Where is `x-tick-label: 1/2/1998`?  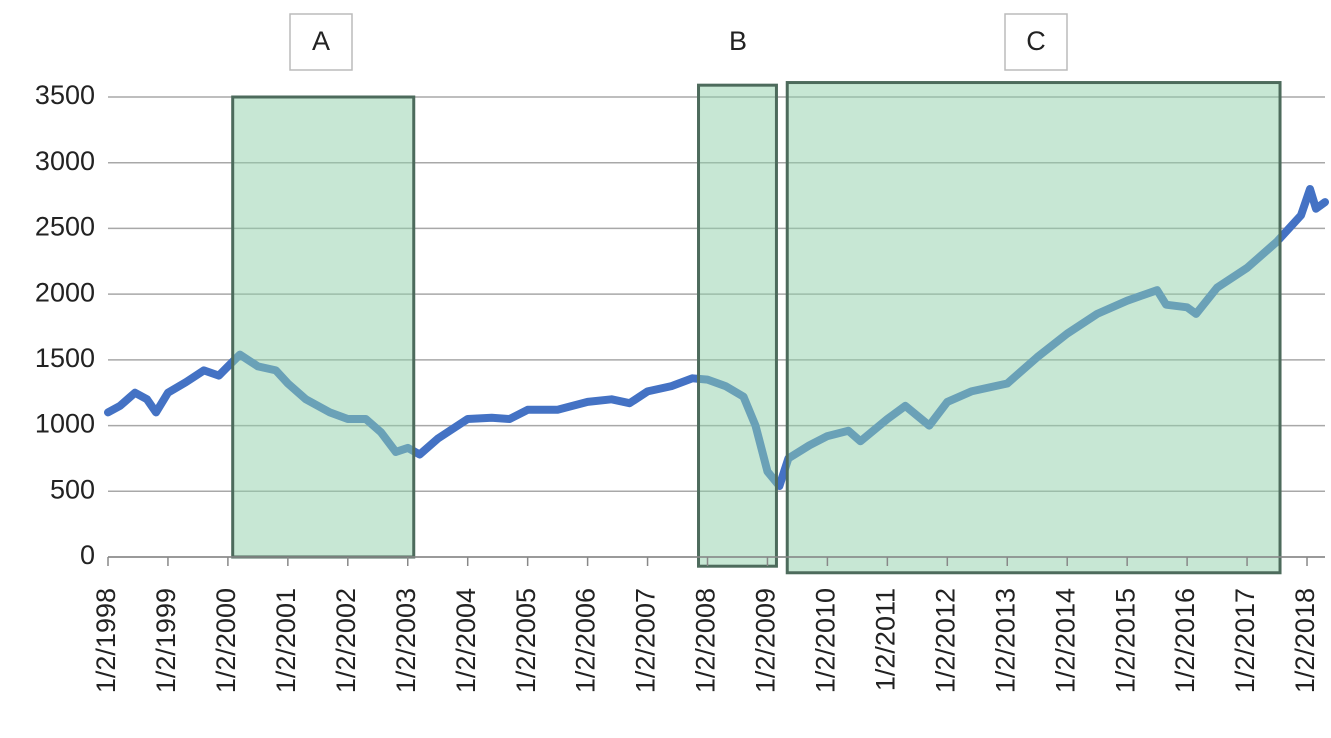
x-tick-label: 1/2/1998 is located at coordinates (106, 640).